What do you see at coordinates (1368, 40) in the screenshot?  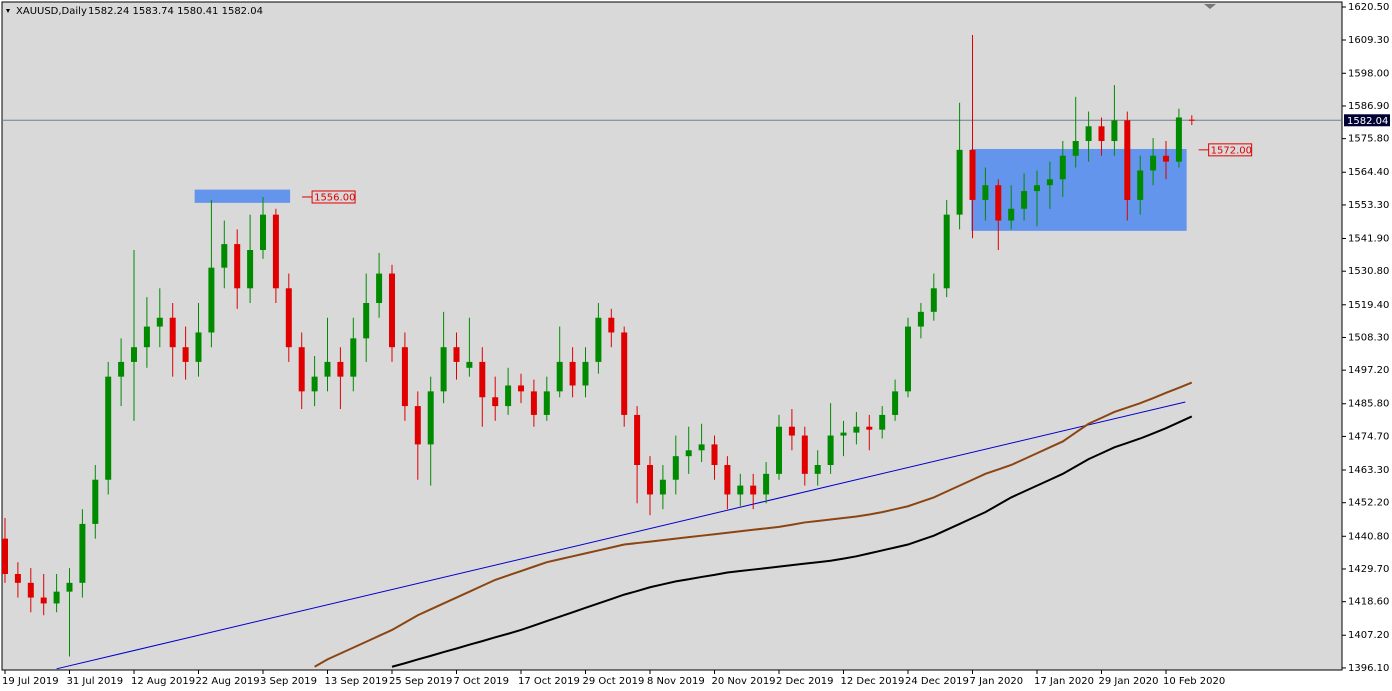 I see `y-tick-label: 1609.30` at bounding box center [1368, 40].